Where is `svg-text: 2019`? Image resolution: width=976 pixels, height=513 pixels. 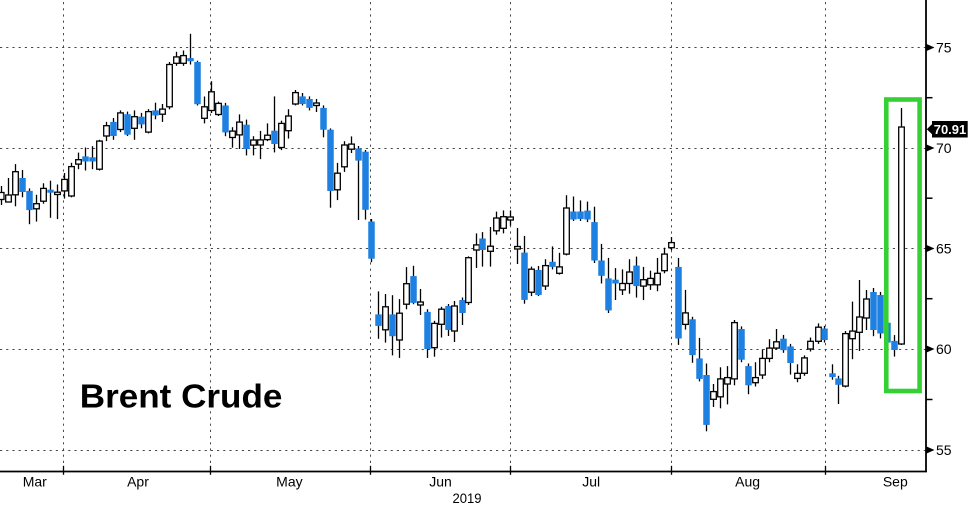
svg-text: 2019 is located at coordinates (467, 499).